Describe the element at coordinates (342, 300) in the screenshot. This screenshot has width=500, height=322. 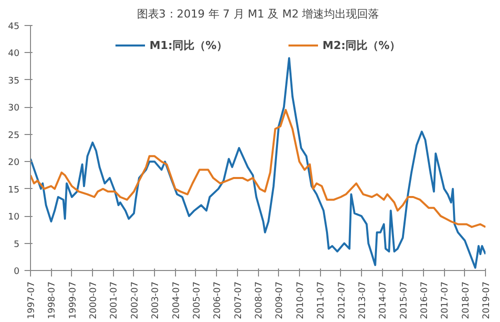
I see `x-tick-label: 2012-07` at that location.